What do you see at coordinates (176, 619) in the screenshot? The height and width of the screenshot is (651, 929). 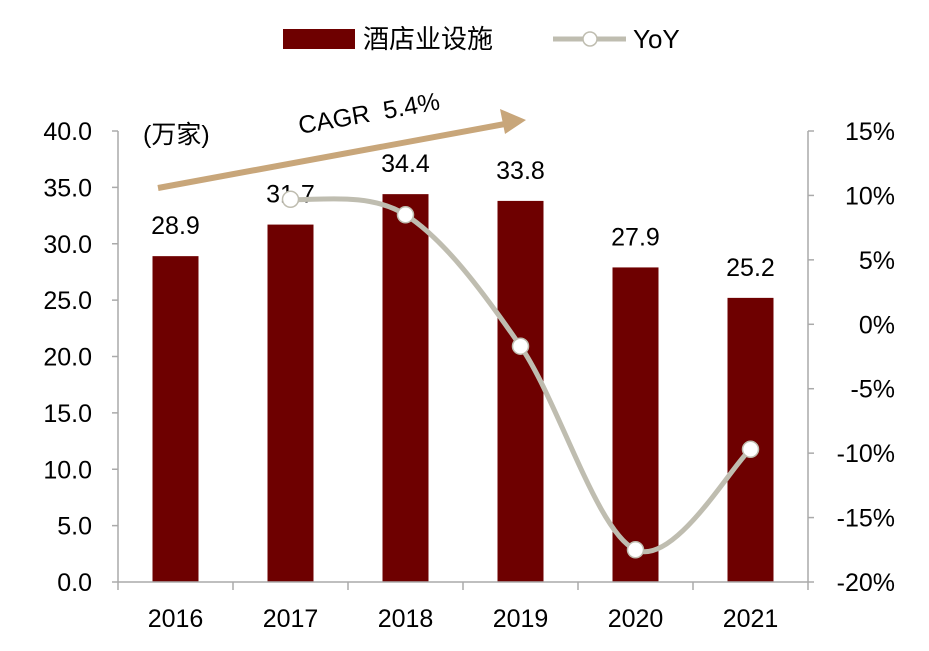 I see `x-tick-label: 2016` at bounding box center [176, 619].